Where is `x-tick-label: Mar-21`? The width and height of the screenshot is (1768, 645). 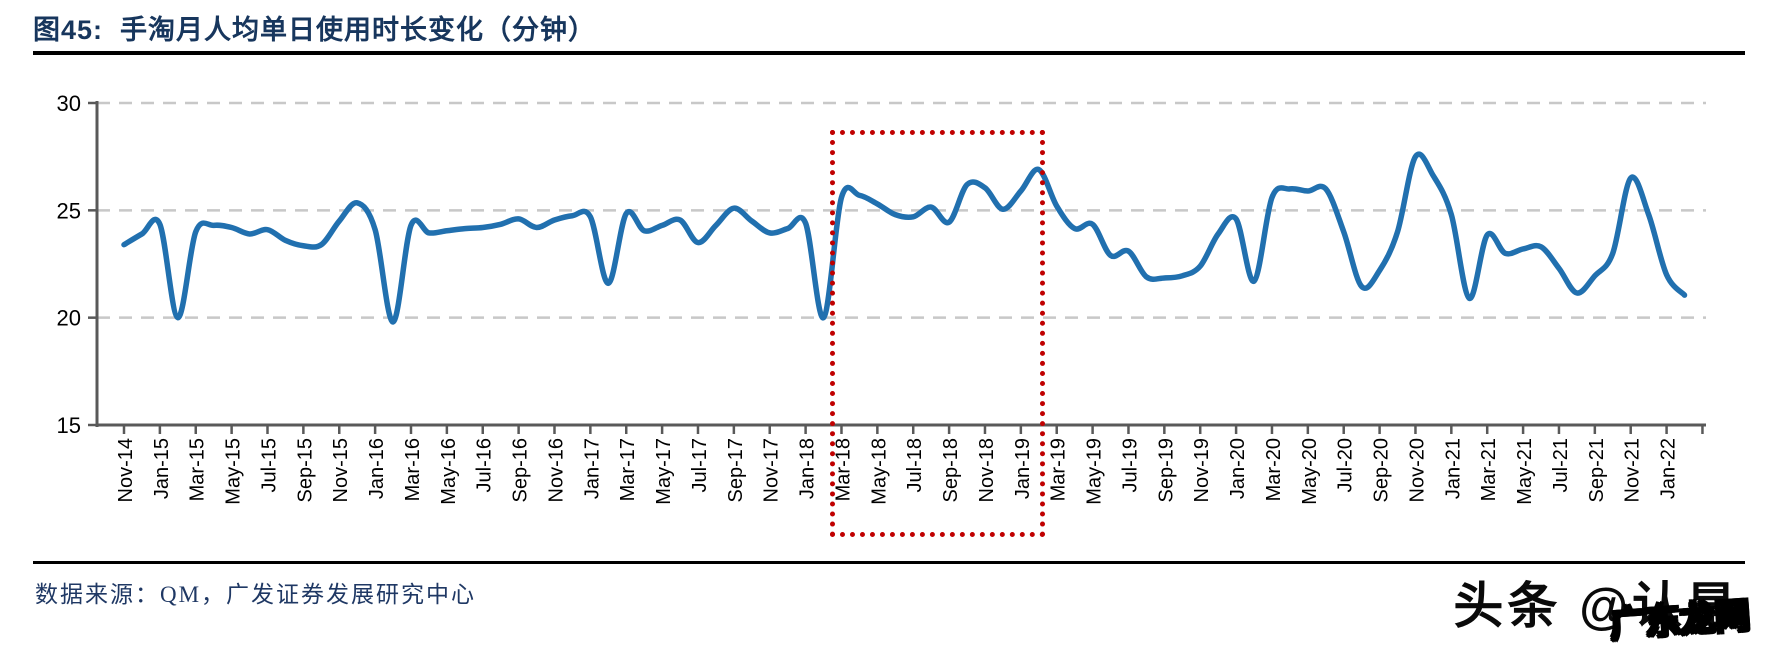
x-tick-label: Mar-21 is located at coordinates (1489, 469).